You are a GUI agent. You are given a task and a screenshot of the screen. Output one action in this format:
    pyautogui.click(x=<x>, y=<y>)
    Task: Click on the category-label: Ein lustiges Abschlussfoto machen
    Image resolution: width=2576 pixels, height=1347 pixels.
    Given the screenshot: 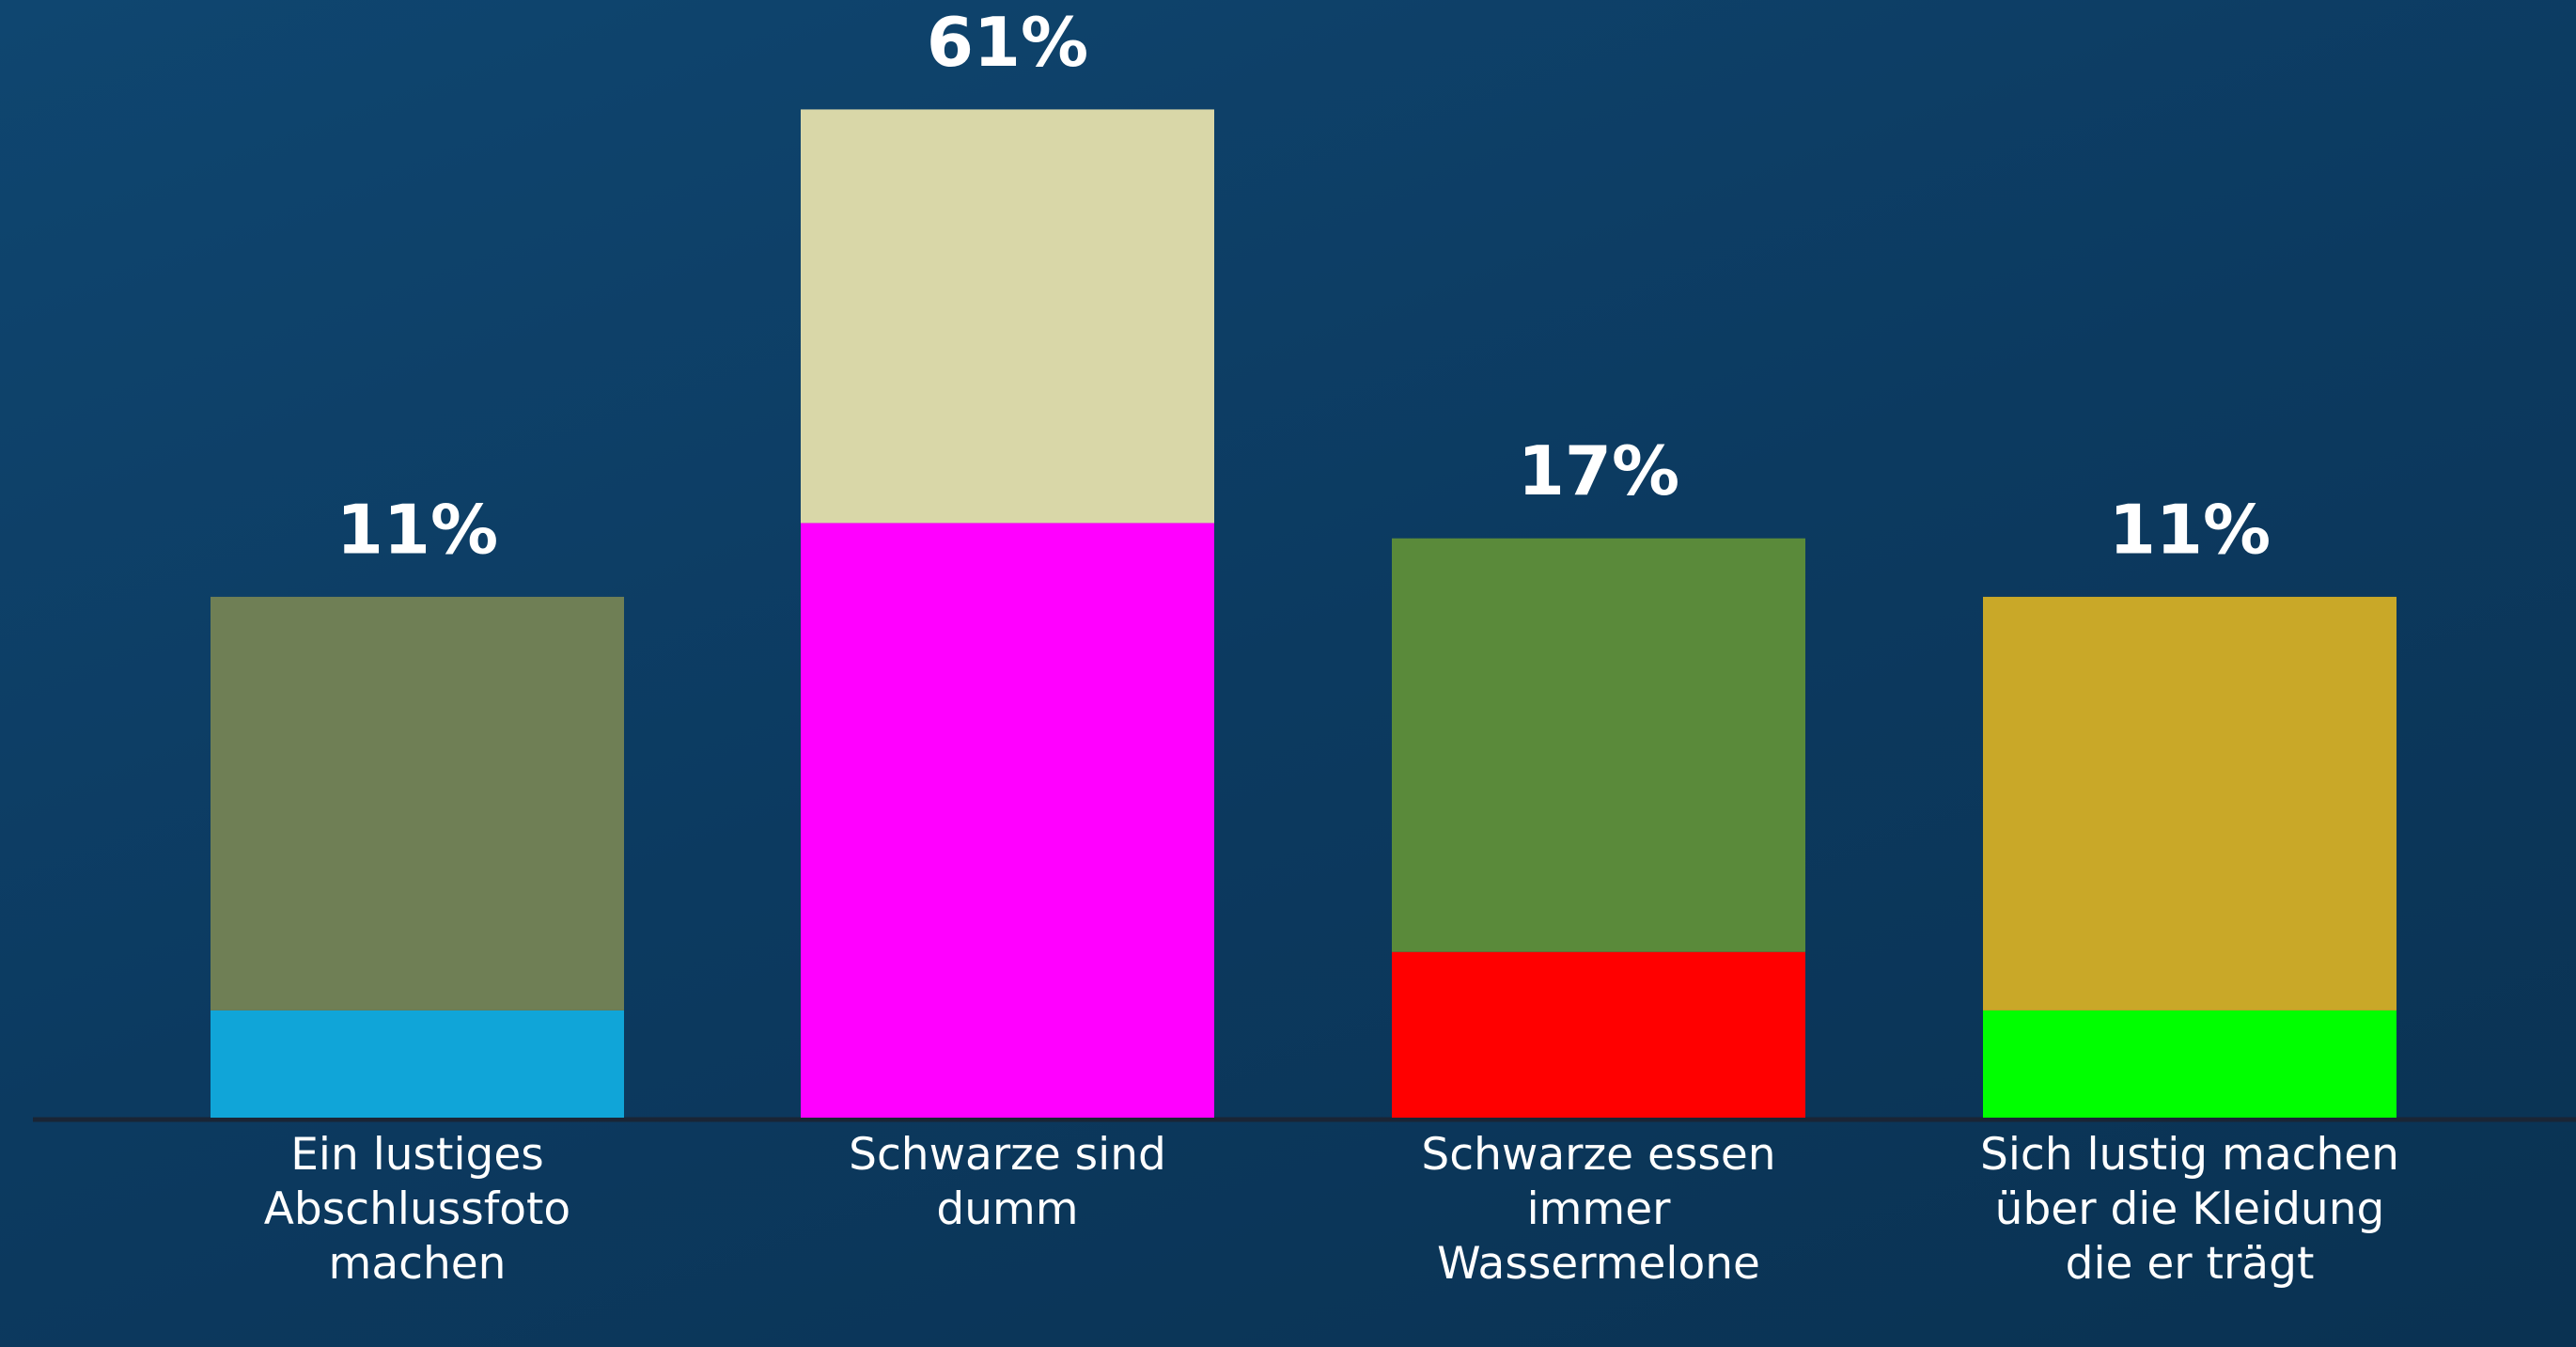 What is the action you would take?
    pyautogui.click(x=417, y=1210)
    